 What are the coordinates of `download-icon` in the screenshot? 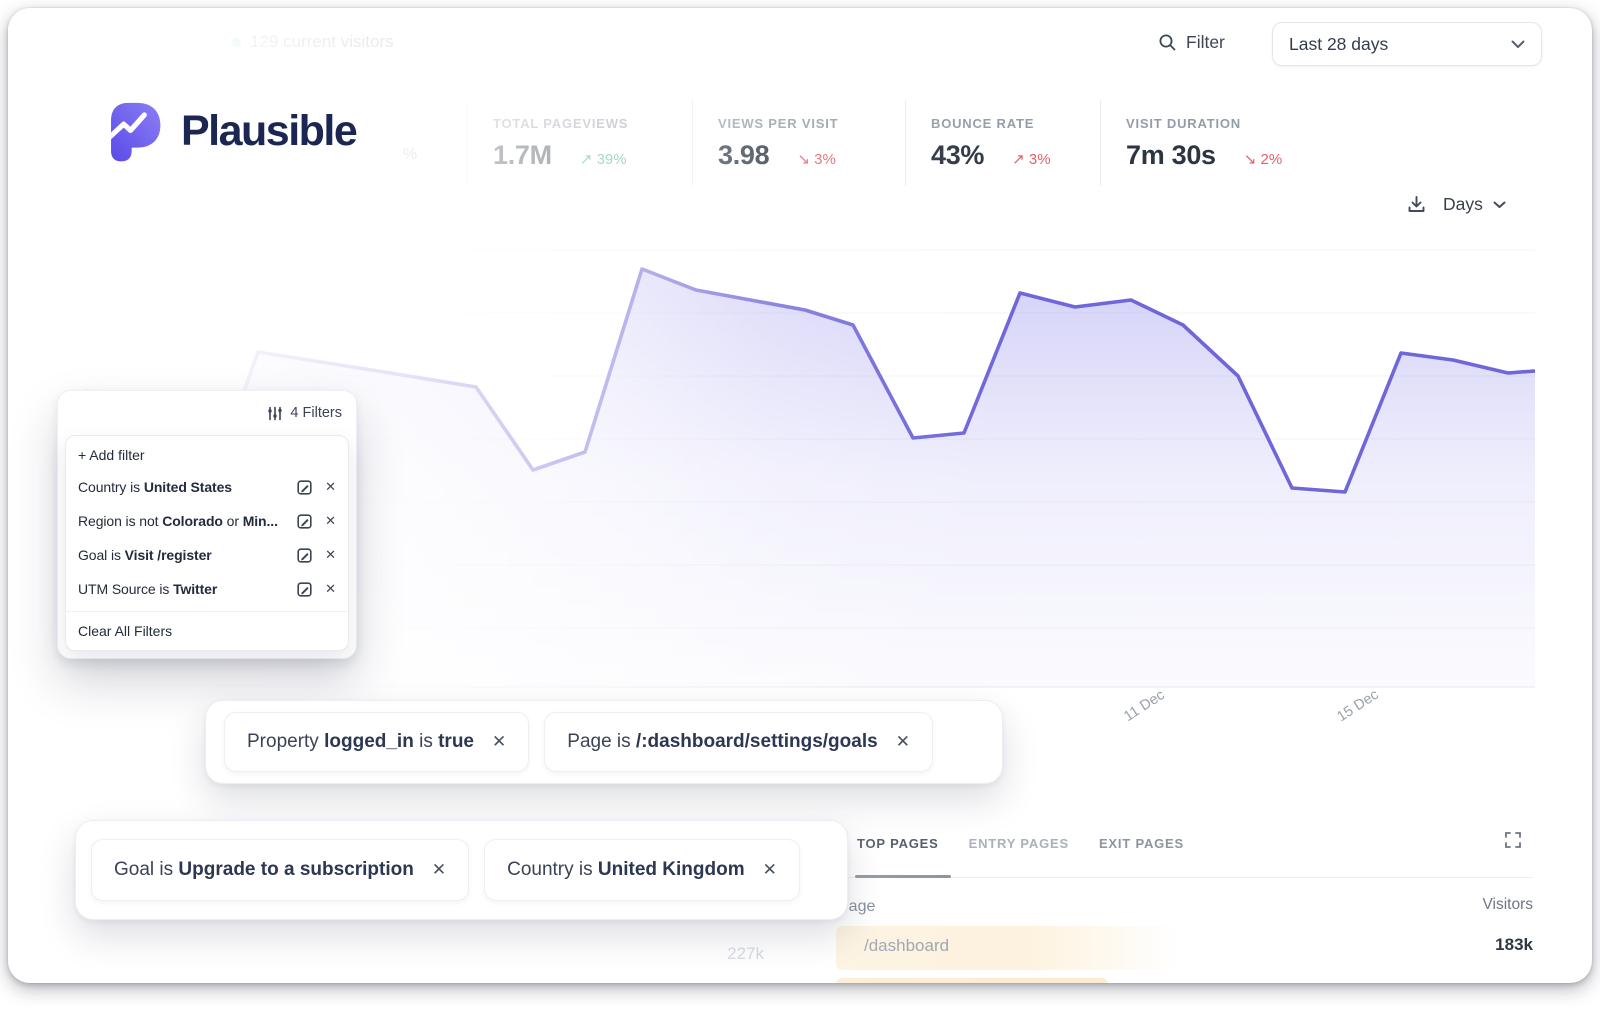 It's located at (1416, 204).